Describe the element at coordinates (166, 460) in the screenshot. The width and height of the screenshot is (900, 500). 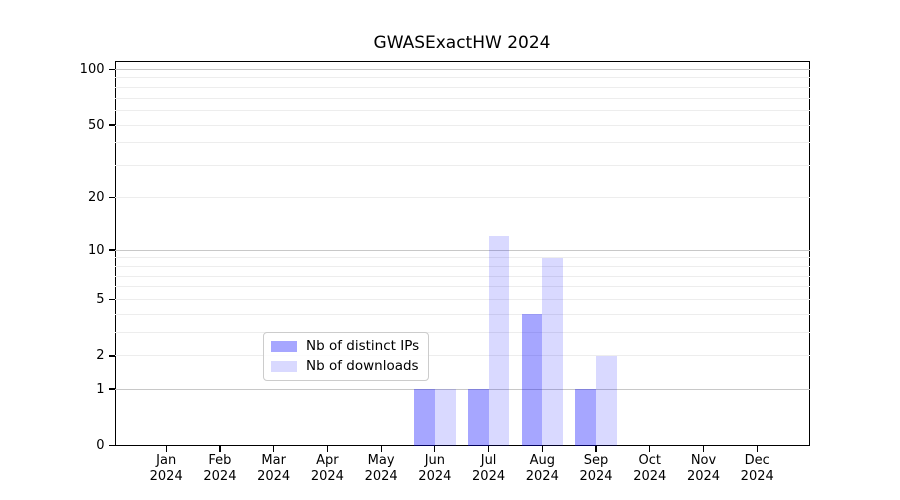
I see `month-label: Jan` at that location.